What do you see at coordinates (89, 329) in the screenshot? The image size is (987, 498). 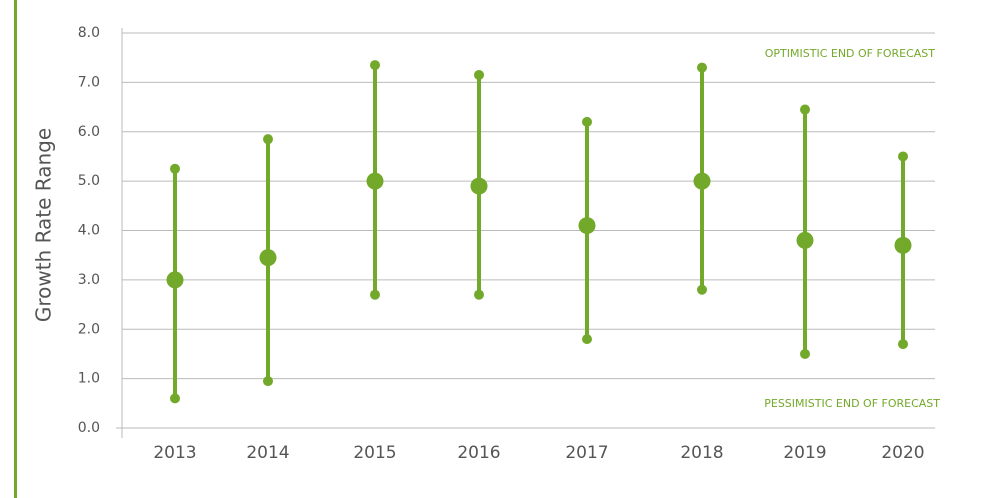 I see `y-tick-label: 2.0` at bounding box center [89, 329].